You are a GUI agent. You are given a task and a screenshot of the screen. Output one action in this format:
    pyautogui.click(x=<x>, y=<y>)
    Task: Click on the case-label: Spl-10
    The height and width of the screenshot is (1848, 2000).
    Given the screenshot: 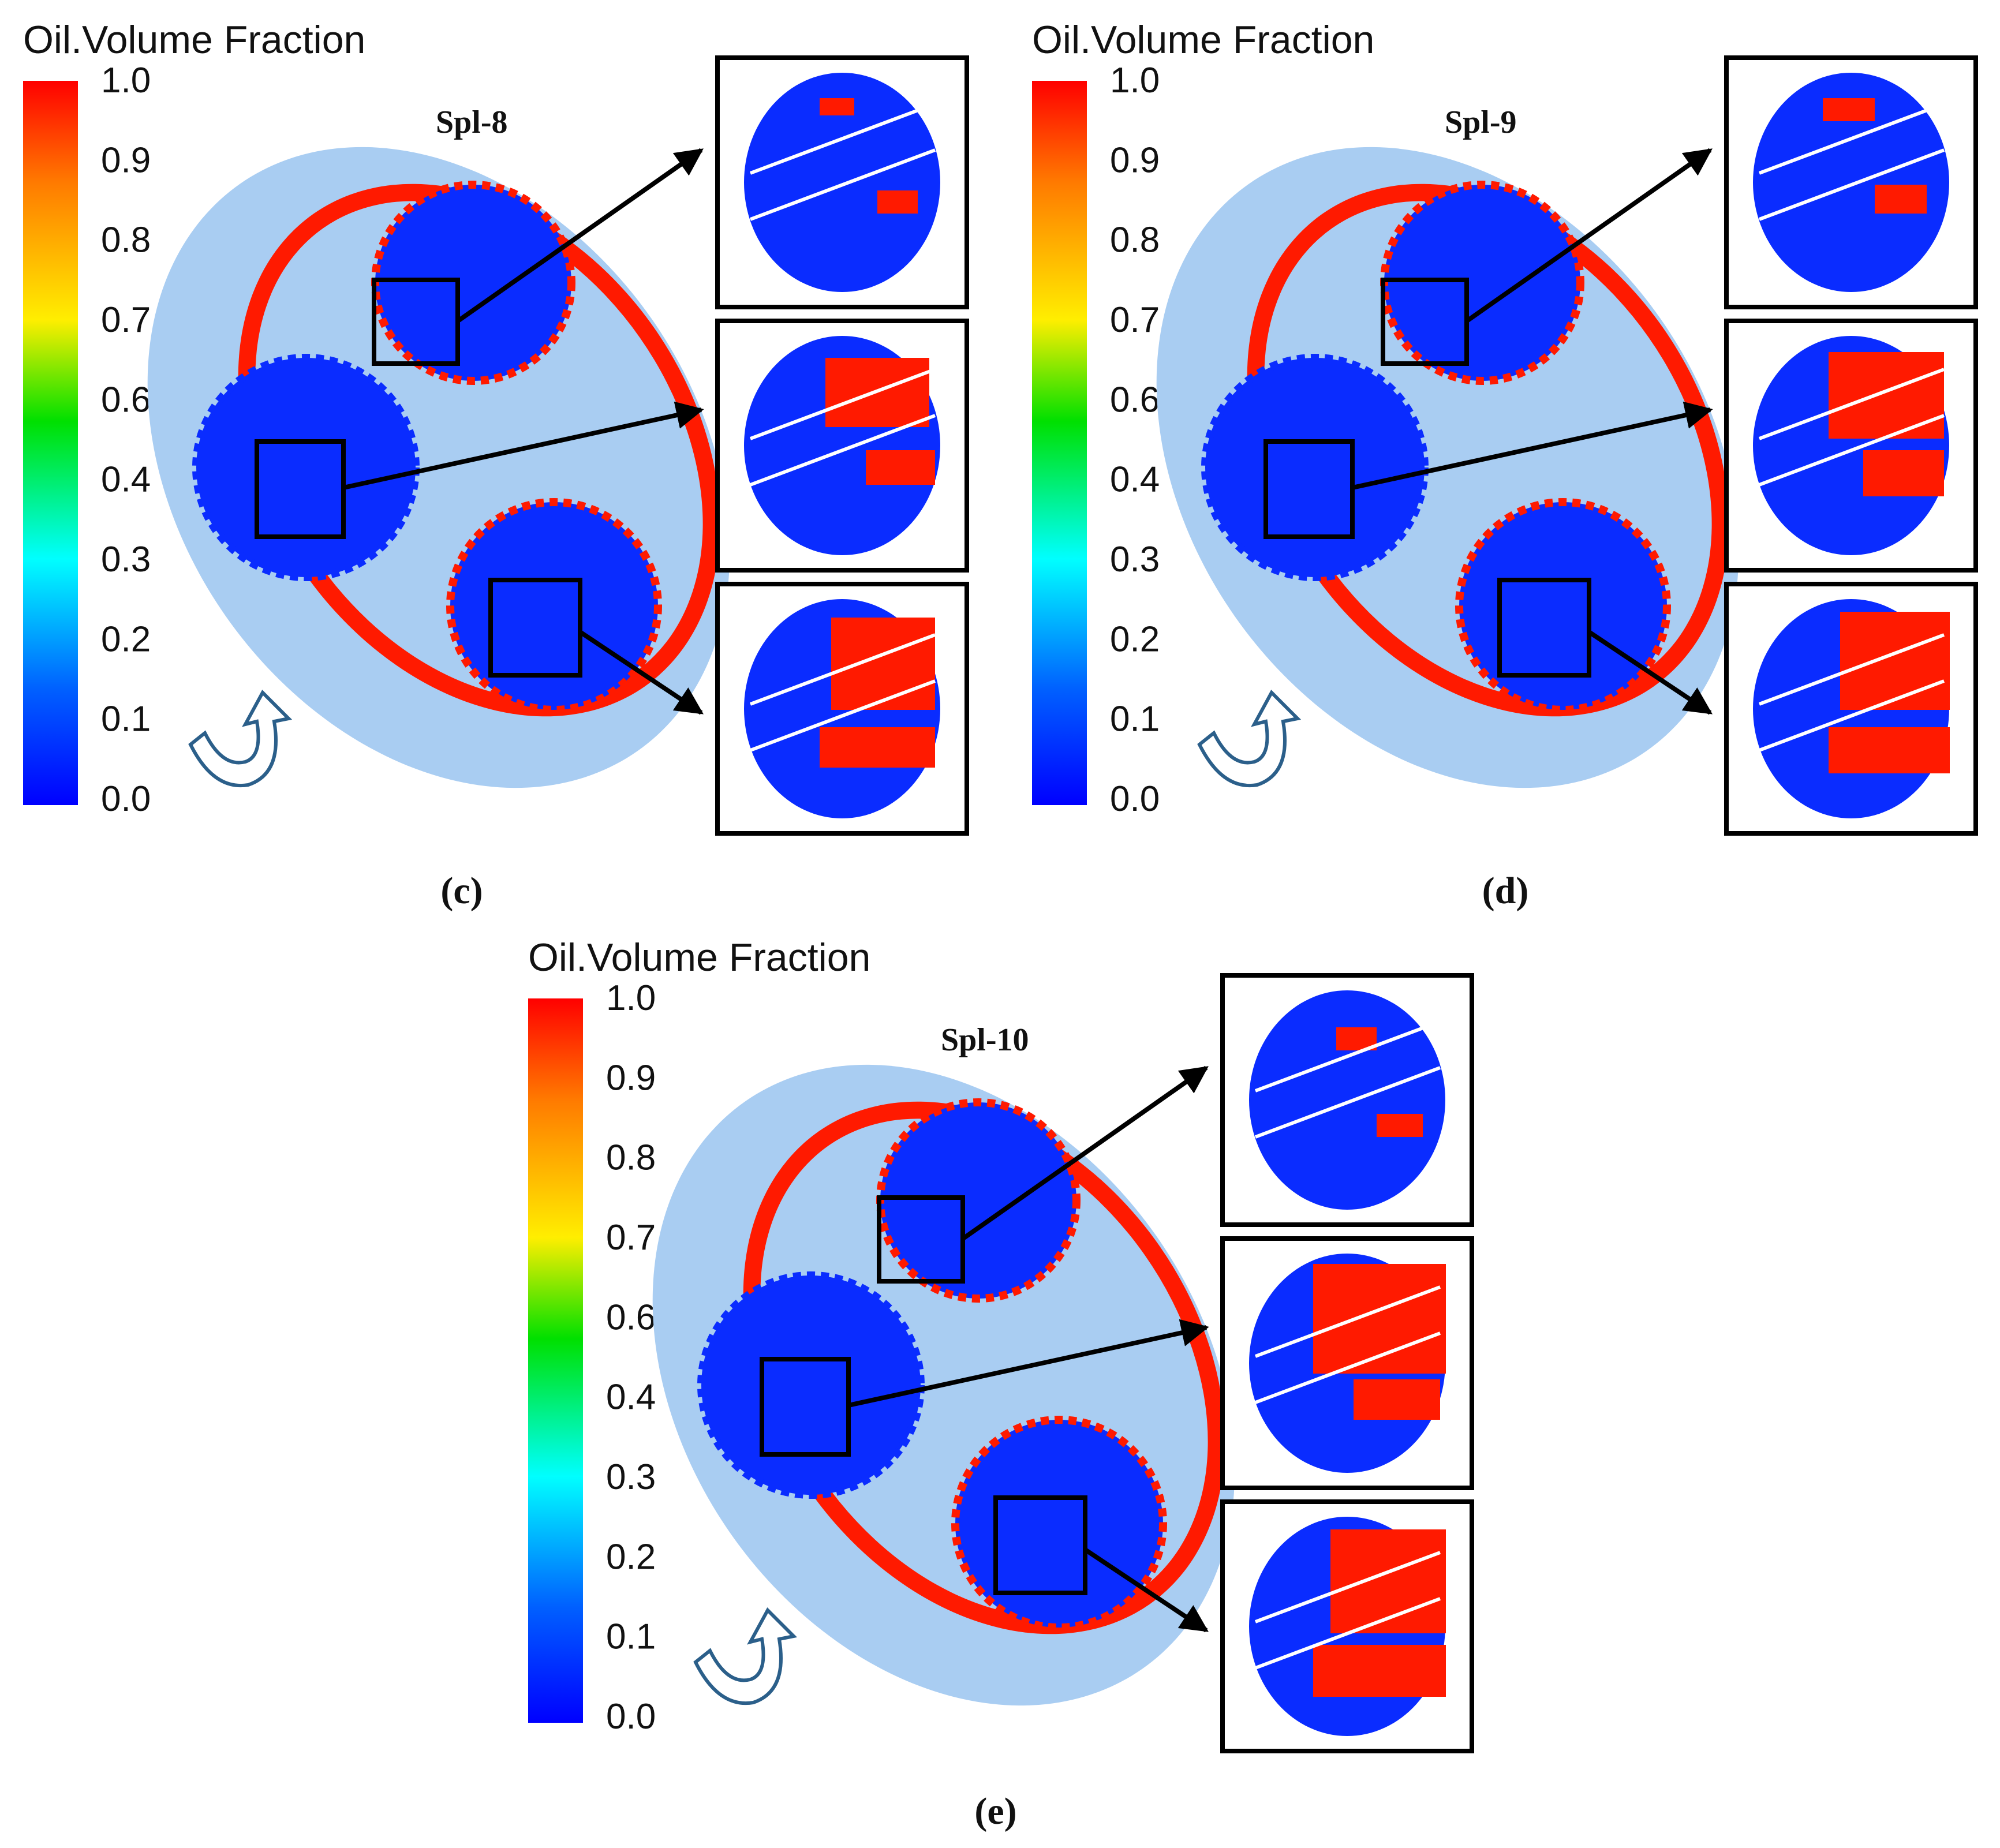 What is the action you would take?
    pyautogui.click(x=985, y=1040)
    